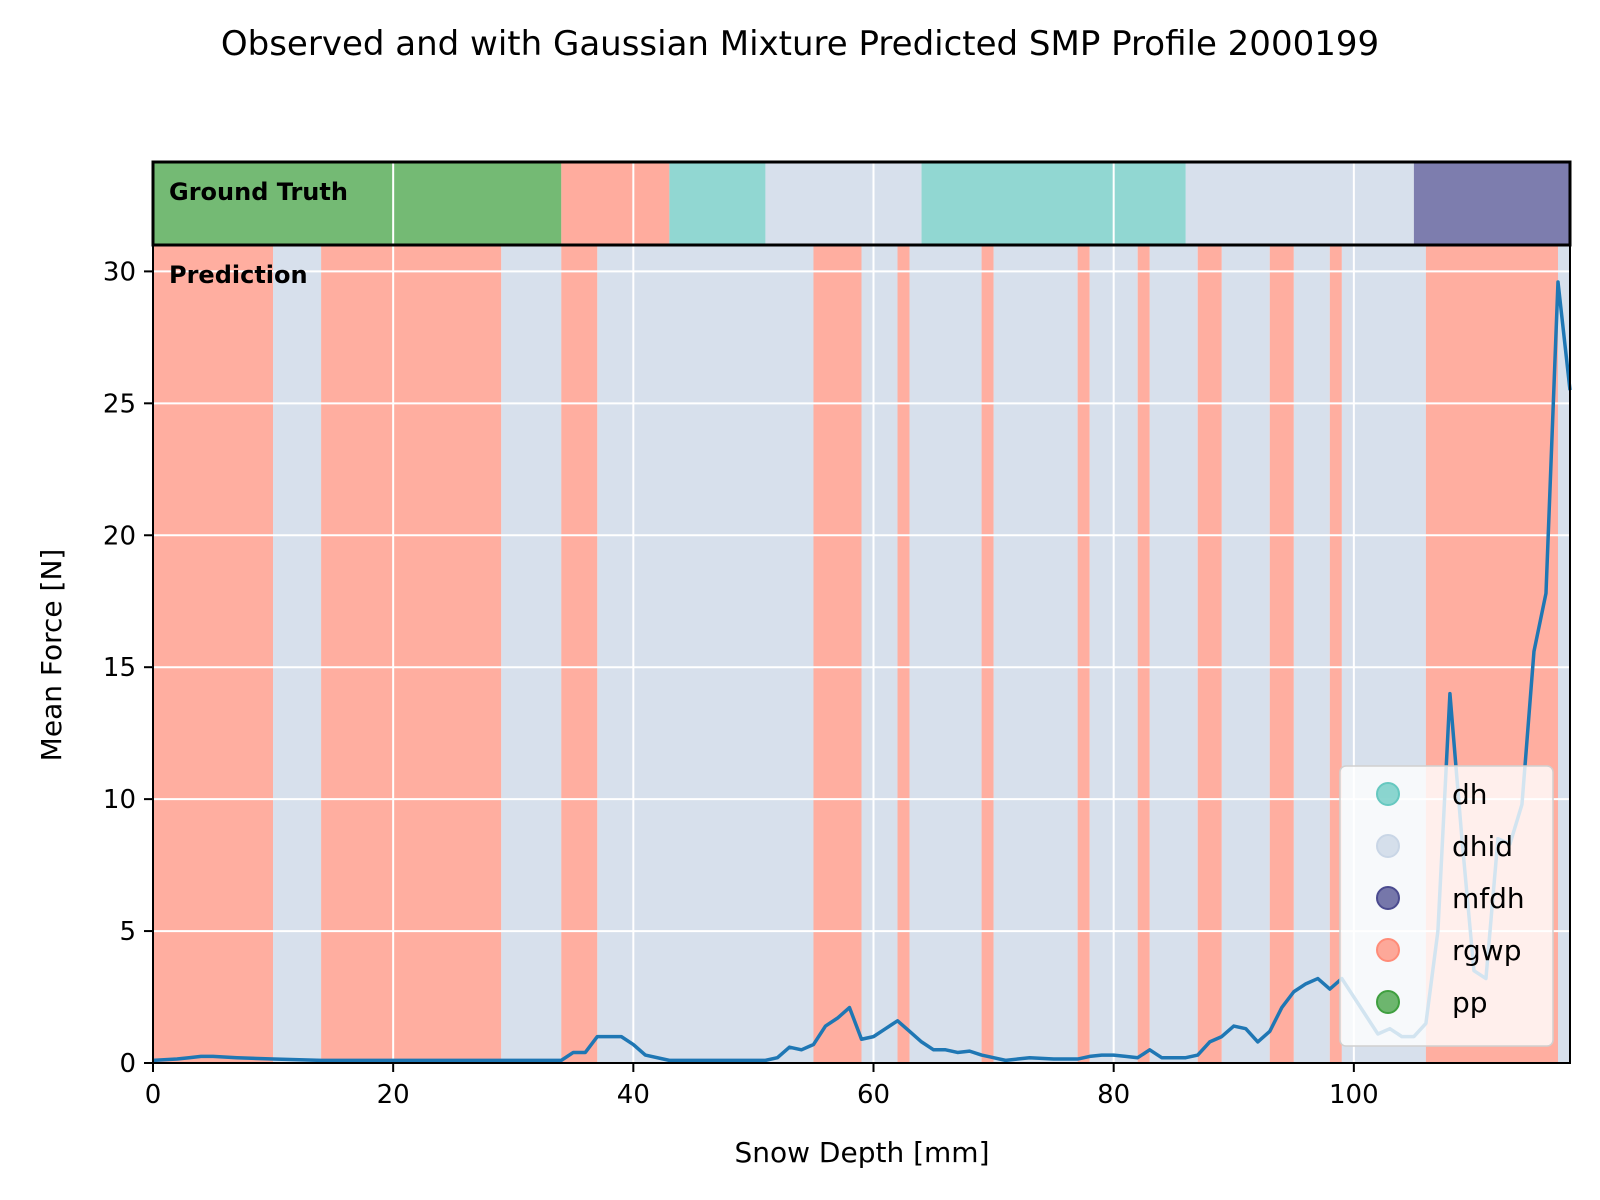  I want to click on ground-truth-band-rgwp, so click(615, 203).